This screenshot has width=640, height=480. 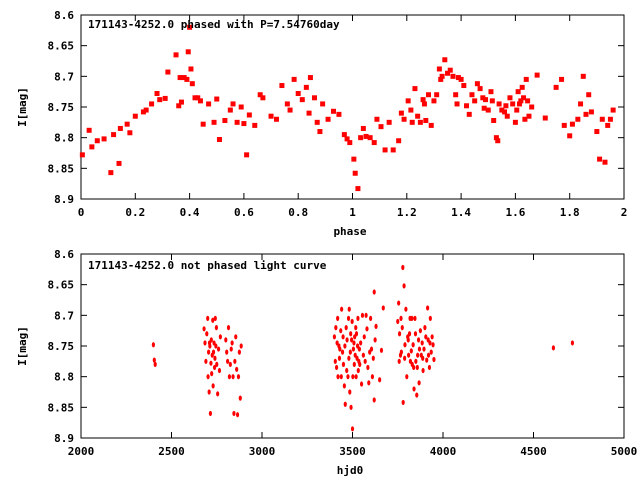 I want to click on phased-x-axis-label: phase, so click(x=349, y=231).